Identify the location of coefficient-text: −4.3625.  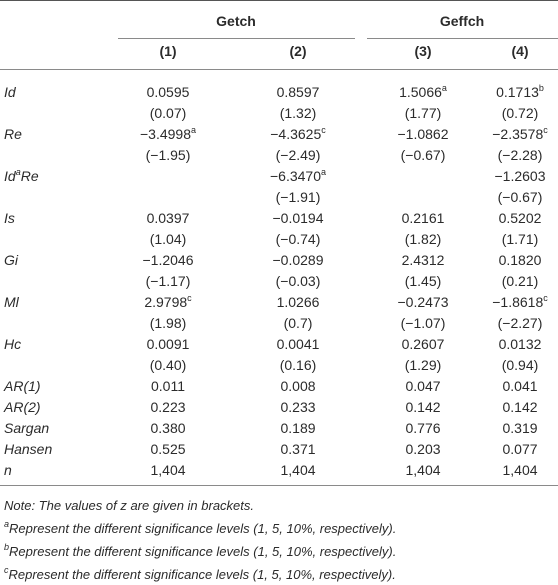
(296, 134).